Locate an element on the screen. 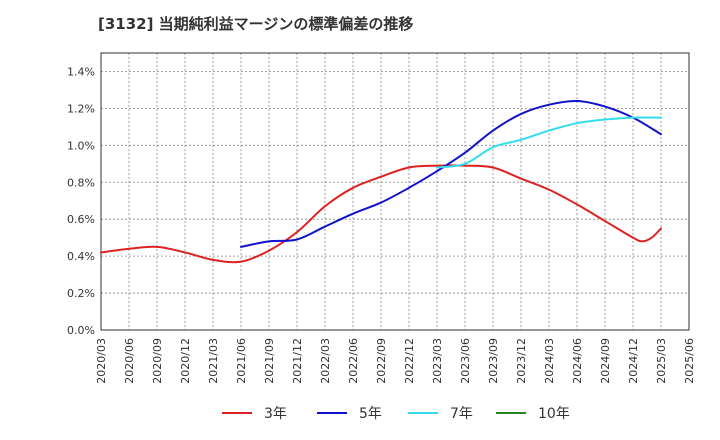 This screenshot has height=440, width=720. y-tick-label: 0.2% is located at coordinates (81, 293).